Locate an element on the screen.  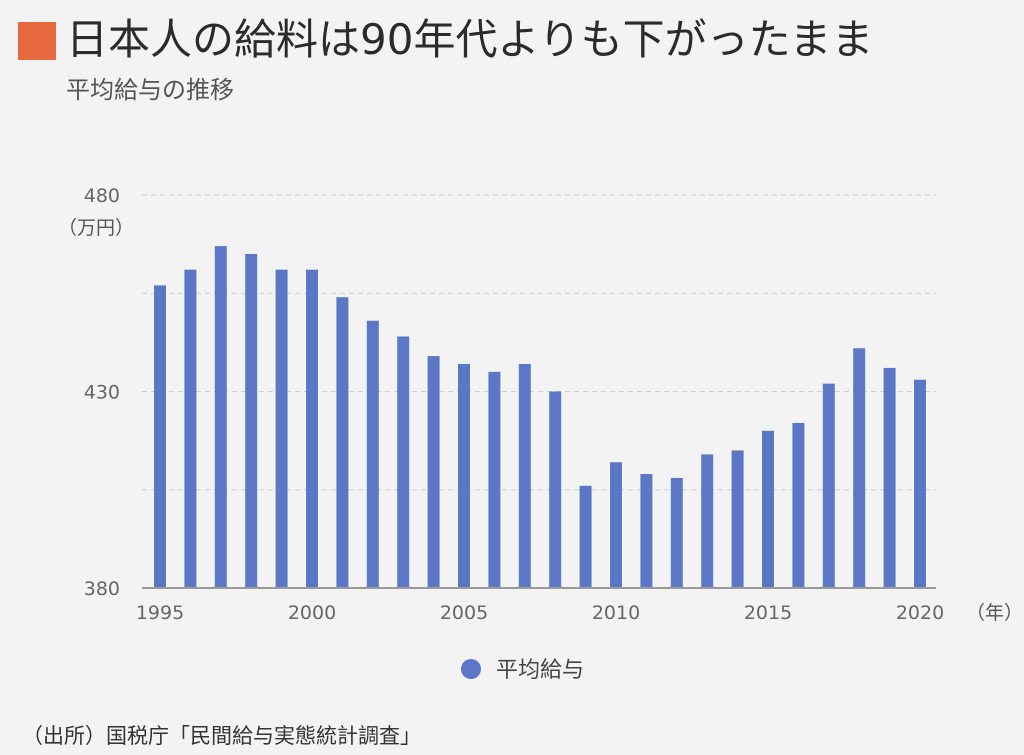
x-tick-label-2000: 2000 is located at coordinates (312, 613).